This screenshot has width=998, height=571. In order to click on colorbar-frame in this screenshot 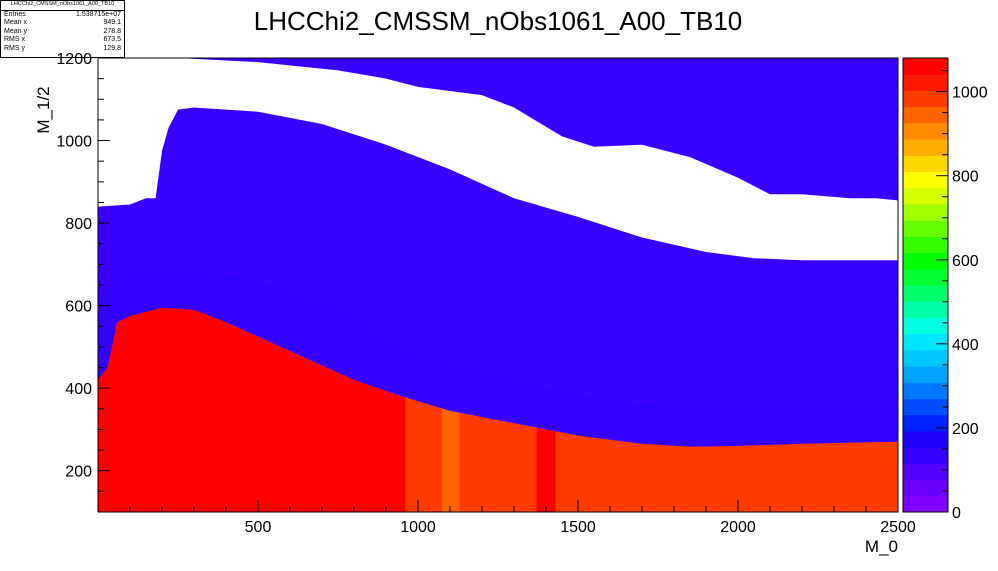, I will do `click(925, 285)`.